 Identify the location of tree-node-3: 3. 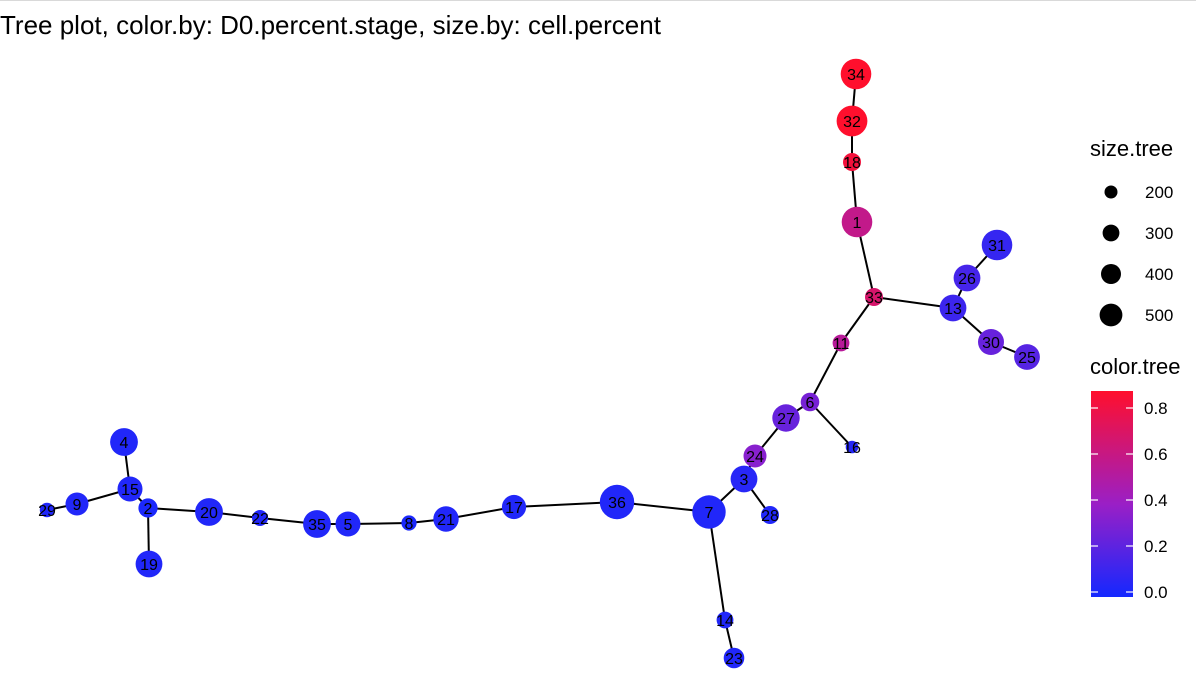
(744, 479).